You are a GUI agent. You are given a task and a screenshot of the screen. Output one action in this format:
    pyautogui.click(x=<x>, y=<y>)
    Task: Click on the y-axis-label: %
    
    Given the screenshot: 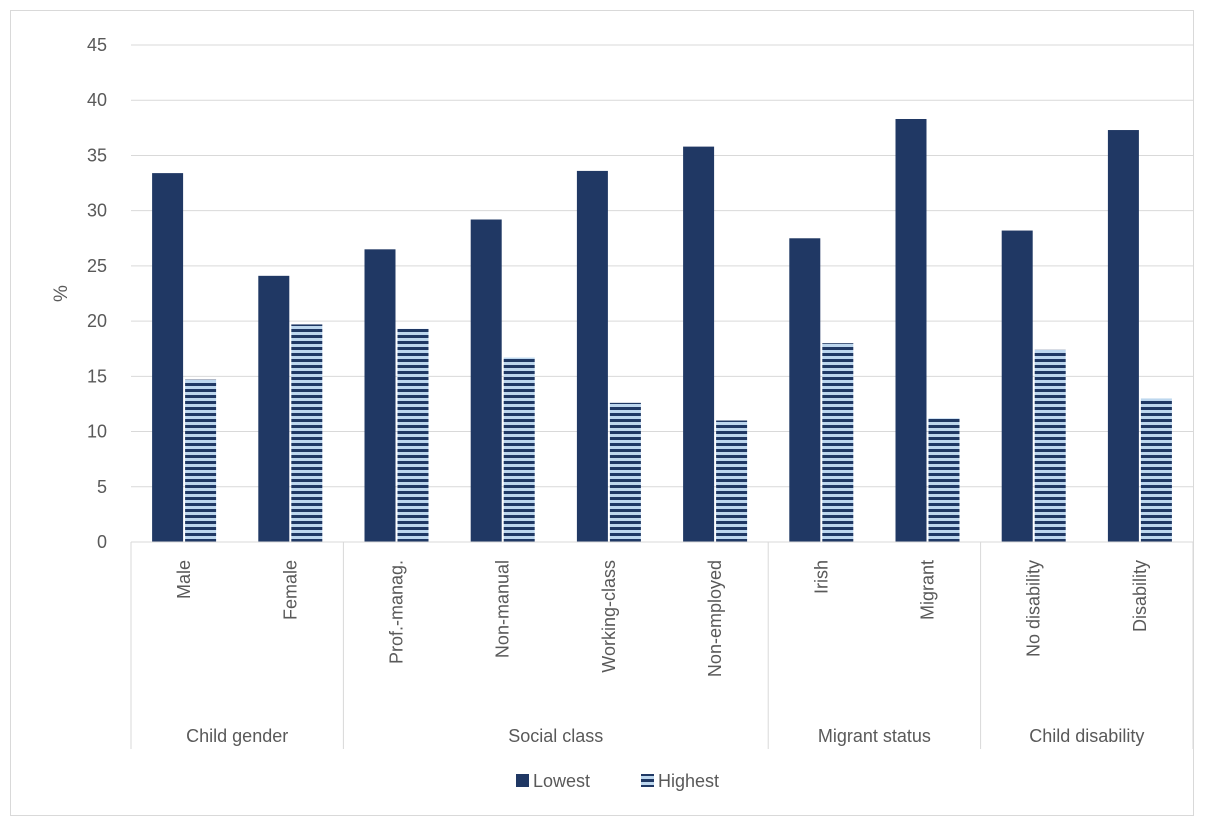 What is the action you would take?
    pyautogui.click(x=61, y=293)
    